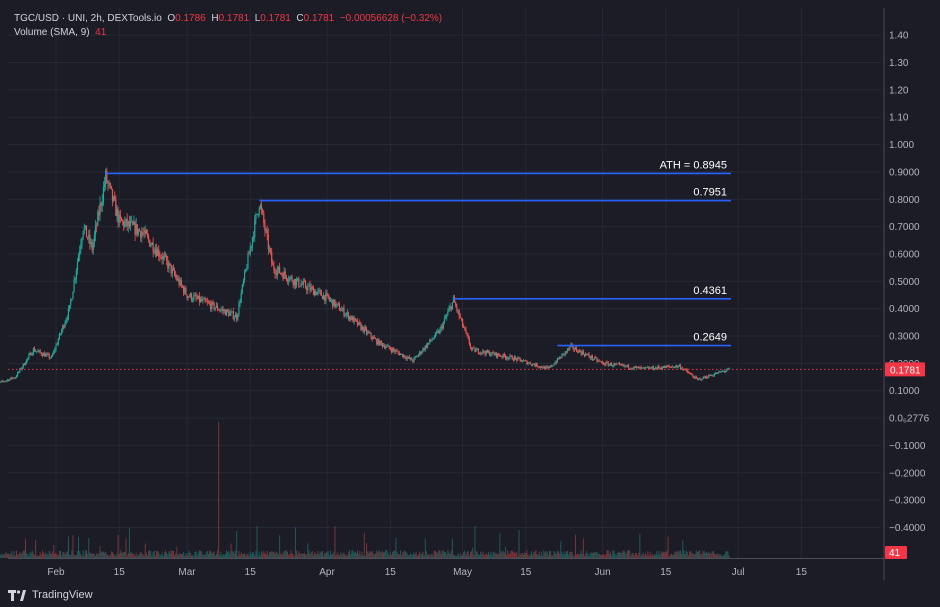 The height and width of the screenshot is (607, 940). What do you see at coordinates (50, 595) in the screenshot?
I see `tradingview-brand: TradingView` at bounding box center [50, 595].